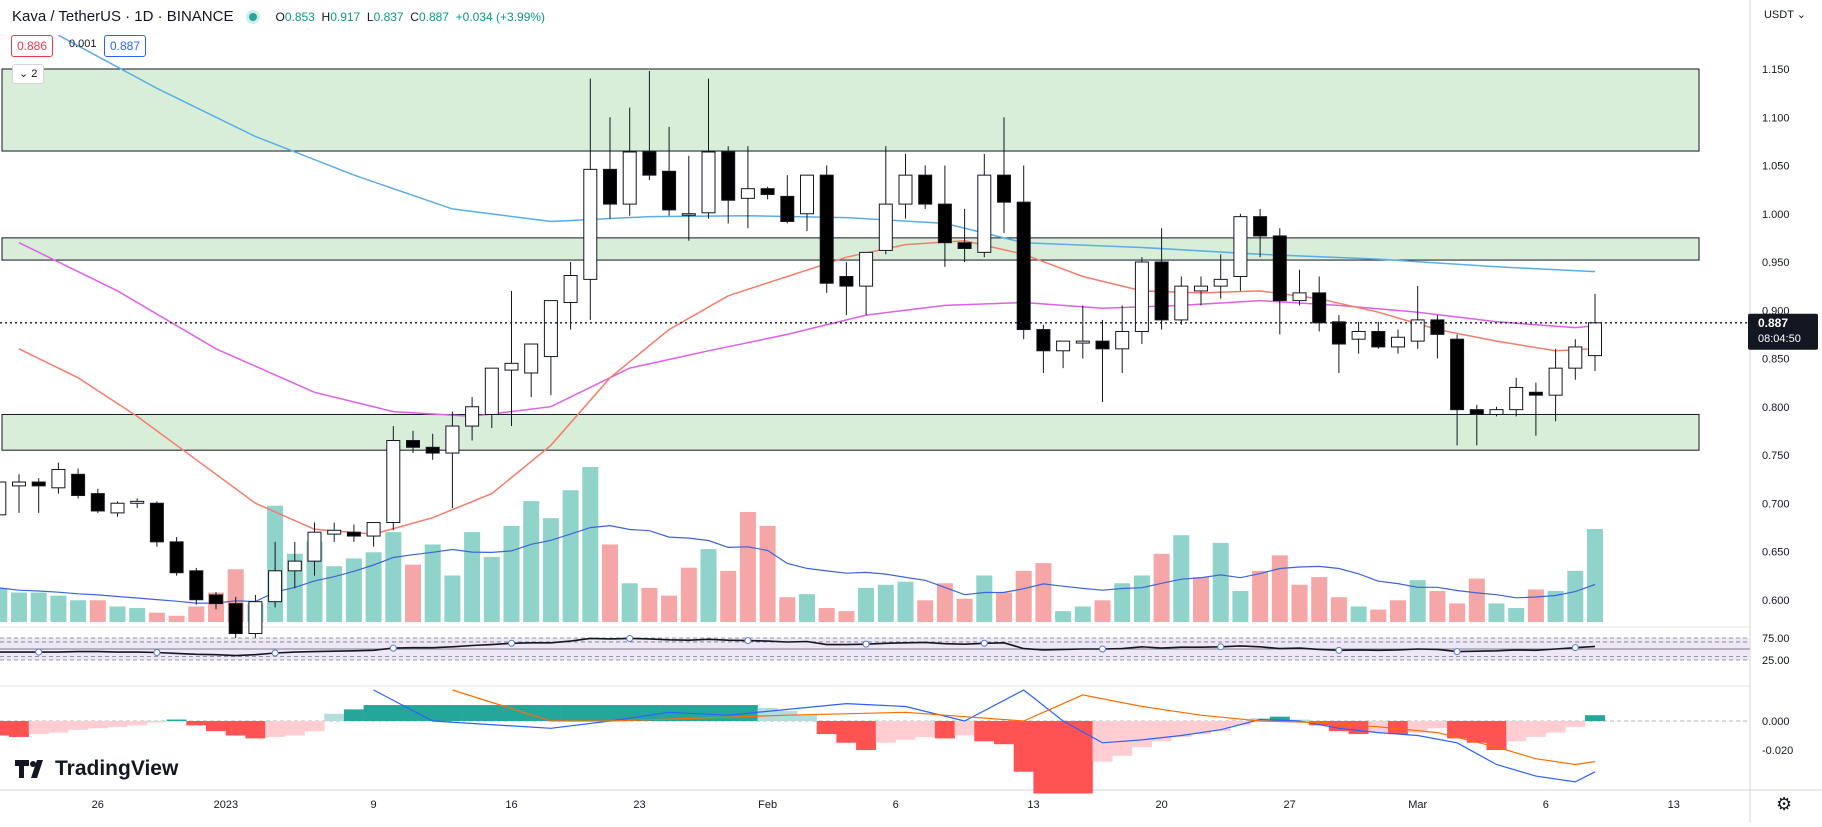 The width and height of the screenshot is (1822, 827). What do you see at coordinates (850, 432) in the screenshot?
I see `zone-rect` at bounding box center [850, 432].